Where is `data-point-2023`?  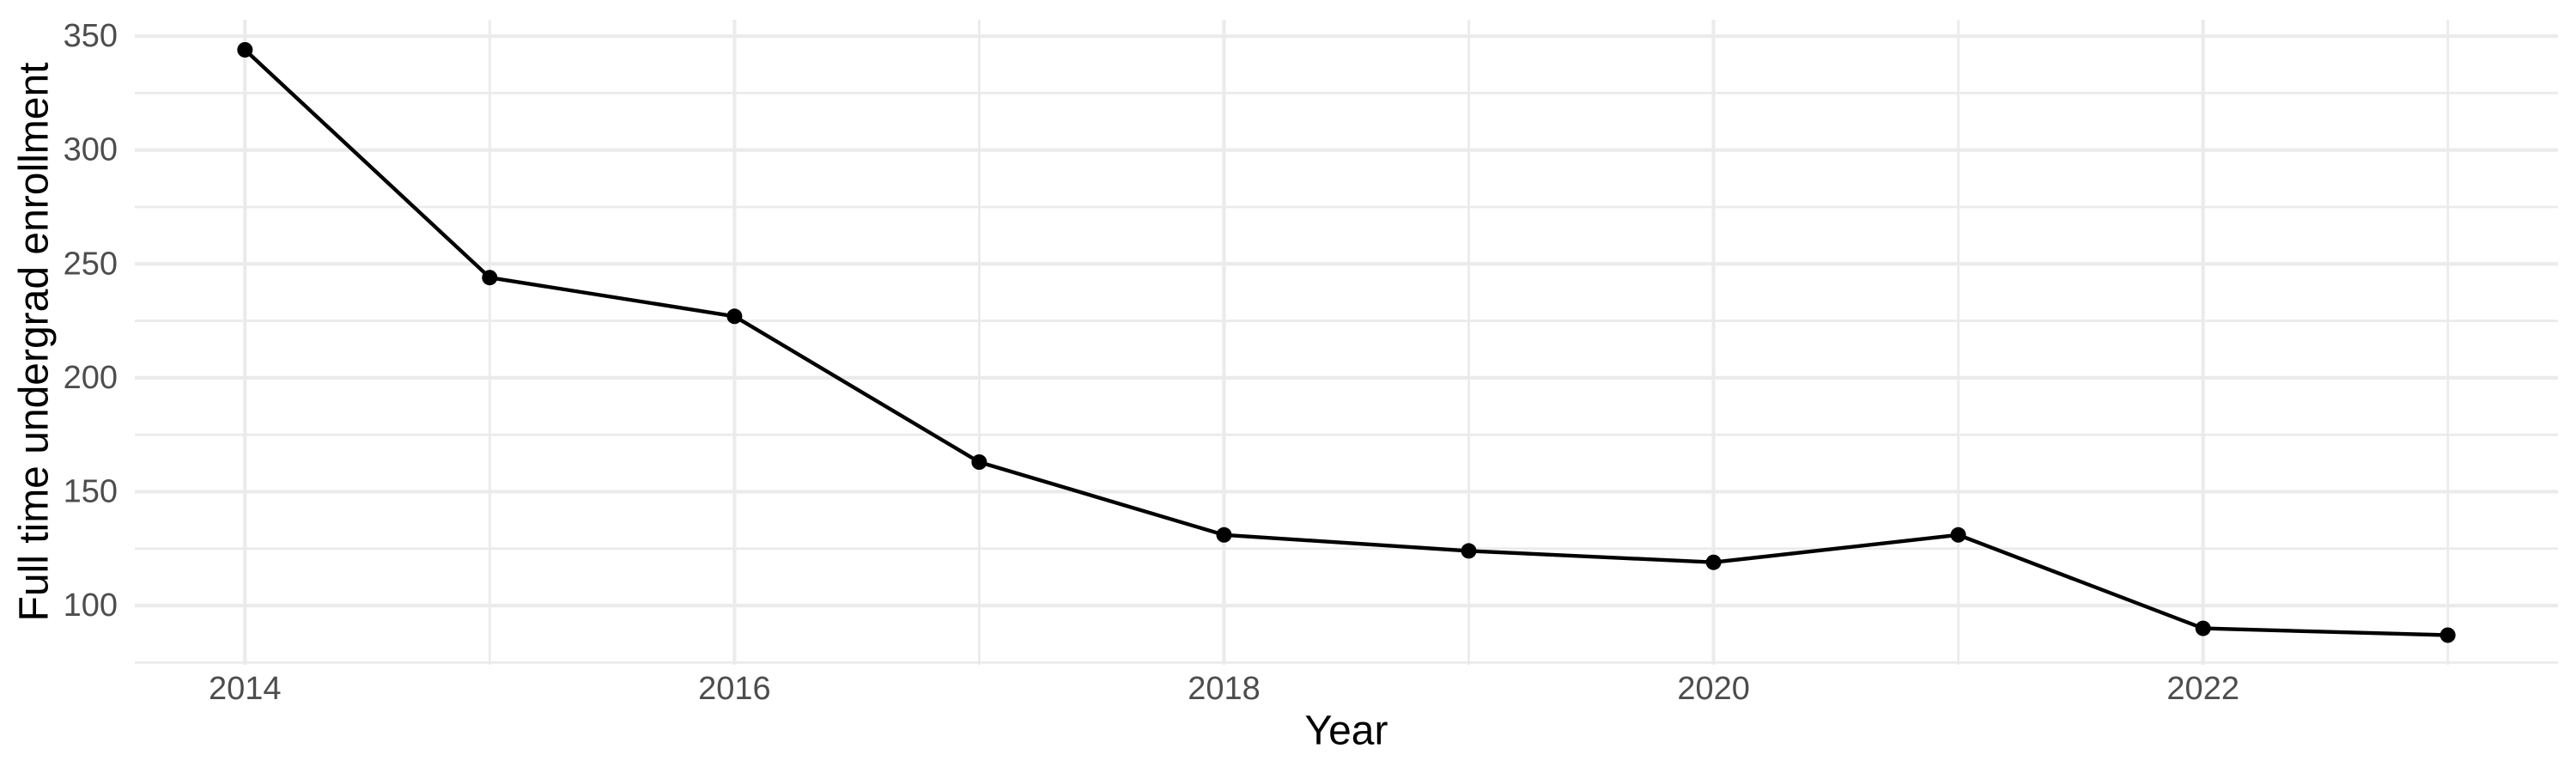
data-point-2023 is located at coordinates (2448, 635).